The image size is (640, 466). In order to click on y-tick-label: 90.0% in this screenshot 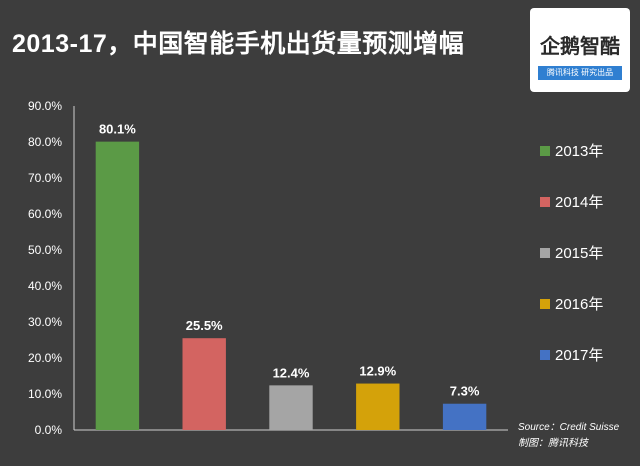, I will do `click(45, 106)`.